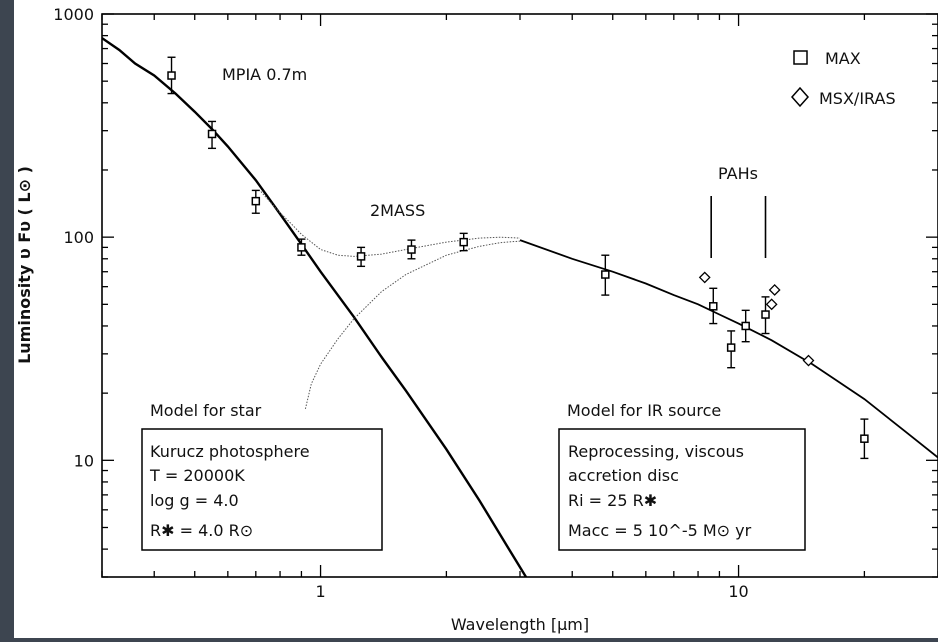  I want to click on pahs-label: PAHs, so click(738, 173).